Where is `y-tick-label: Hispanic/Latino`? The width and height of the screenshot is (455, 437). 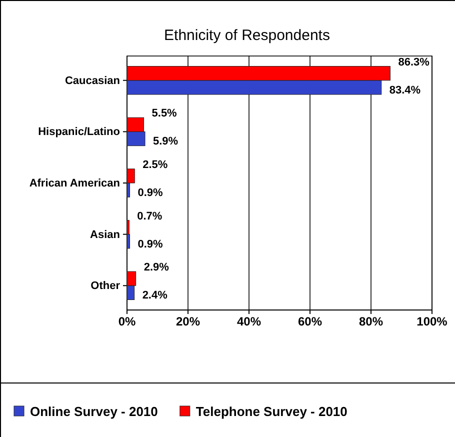 y-tick-label: Hispanic/Latino is located at coordinates (79, 132).